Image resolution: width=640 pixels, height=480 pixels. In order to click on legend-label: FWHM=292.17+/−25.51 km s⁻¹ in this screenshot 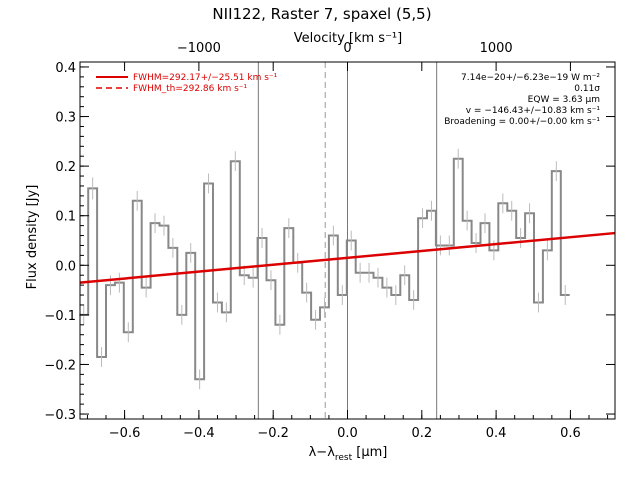, I will do `click(205, 78)`.